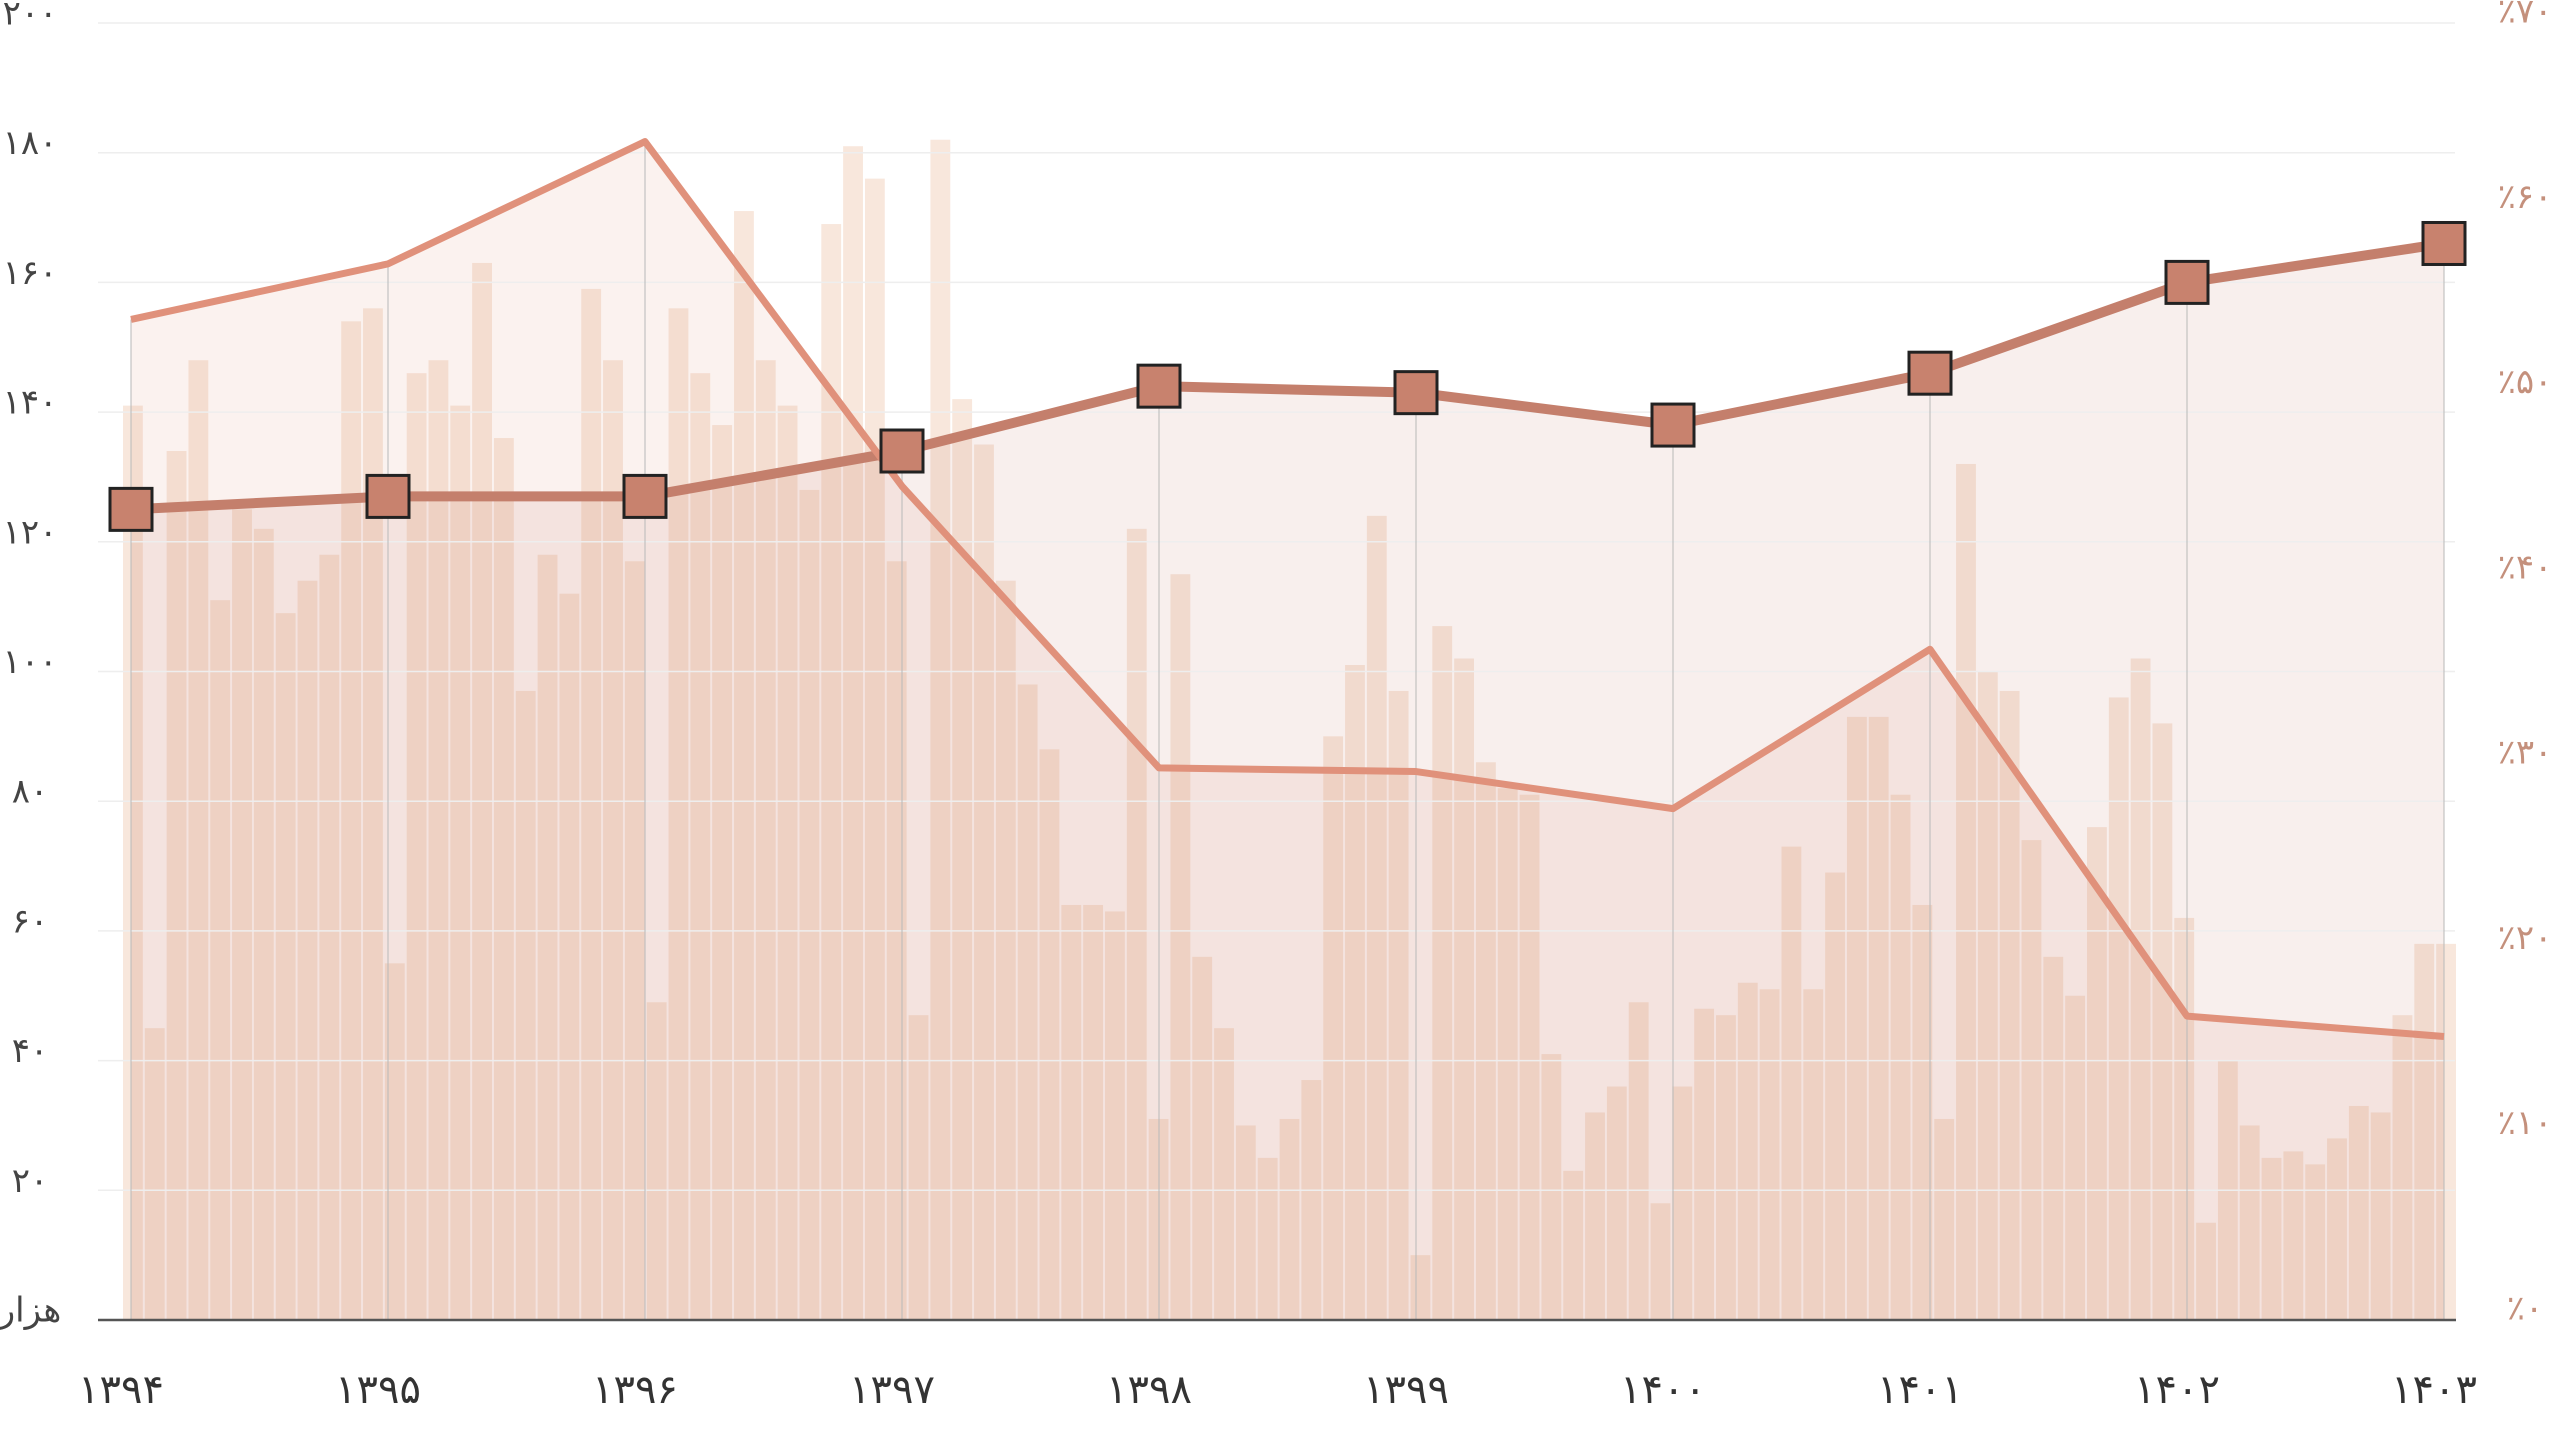  What do you see at coordinates (2525, 197) in the screenshot?
I see `y2-tick-label: ٪۶۰` at bounding box center [2525, 197].